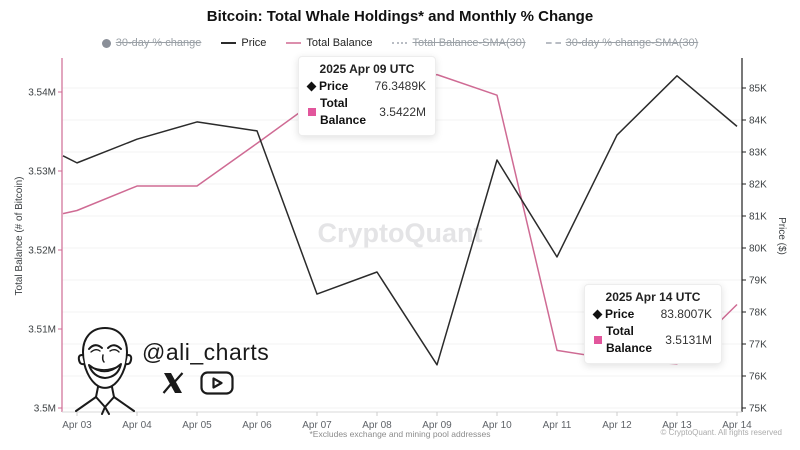 Image resolution: width=800 pixels, height=450 pixels. Describe the element at coordinates (677, 425) in the screenshot. I see `x-axis-tick-label: Apr 13` at that location.